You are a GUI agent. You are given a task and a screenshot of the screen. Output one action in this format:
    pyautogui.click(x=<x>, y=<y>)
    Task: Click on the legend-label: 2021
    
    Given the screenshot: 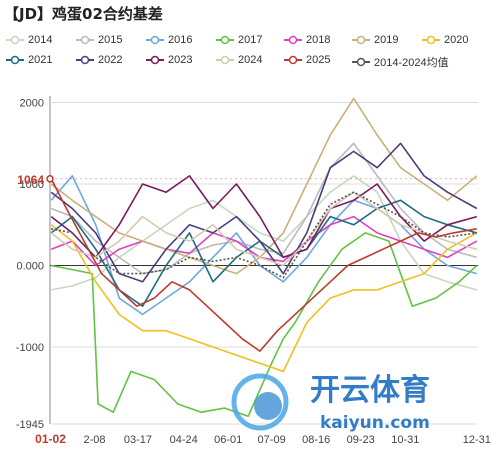 What is the action you would take?
    pyautogui.click(x=40, y=60)
    